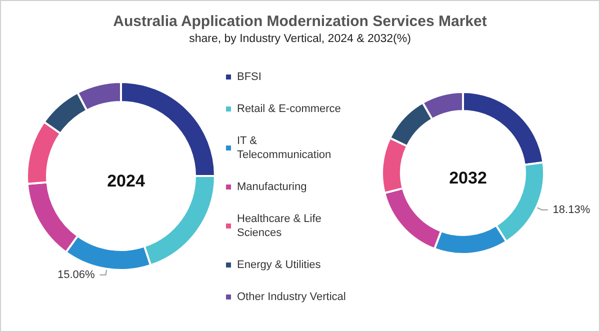 The image size is (600, 332). I want to click on chart-title: Australia Application Modernization Services Market, so click(300, 21).